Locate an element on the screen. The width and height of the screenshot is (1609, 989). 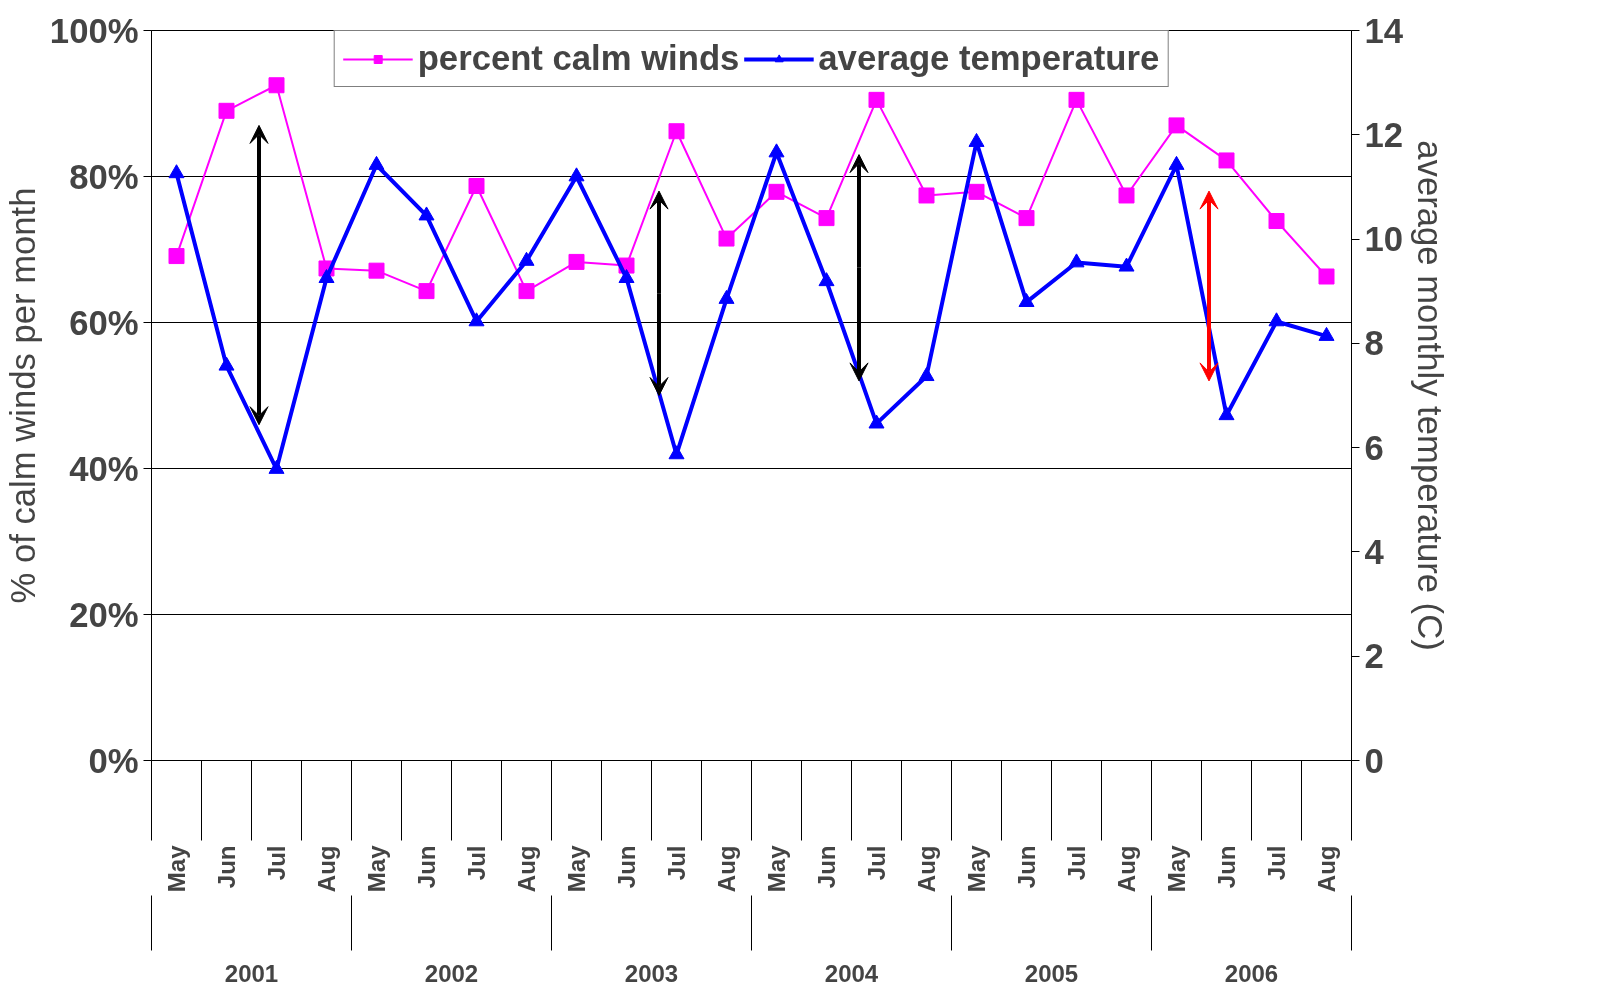
y-tick-label: 20% is located at coordinates (104, 614).